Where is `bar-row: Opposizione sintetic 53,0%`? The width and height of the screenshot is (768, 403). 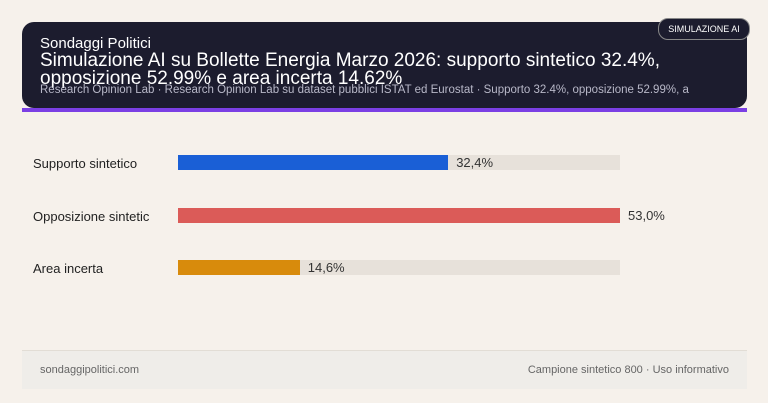 bar-row: Opposizione sintetic 53,0% is located at coordinates (384, 217).